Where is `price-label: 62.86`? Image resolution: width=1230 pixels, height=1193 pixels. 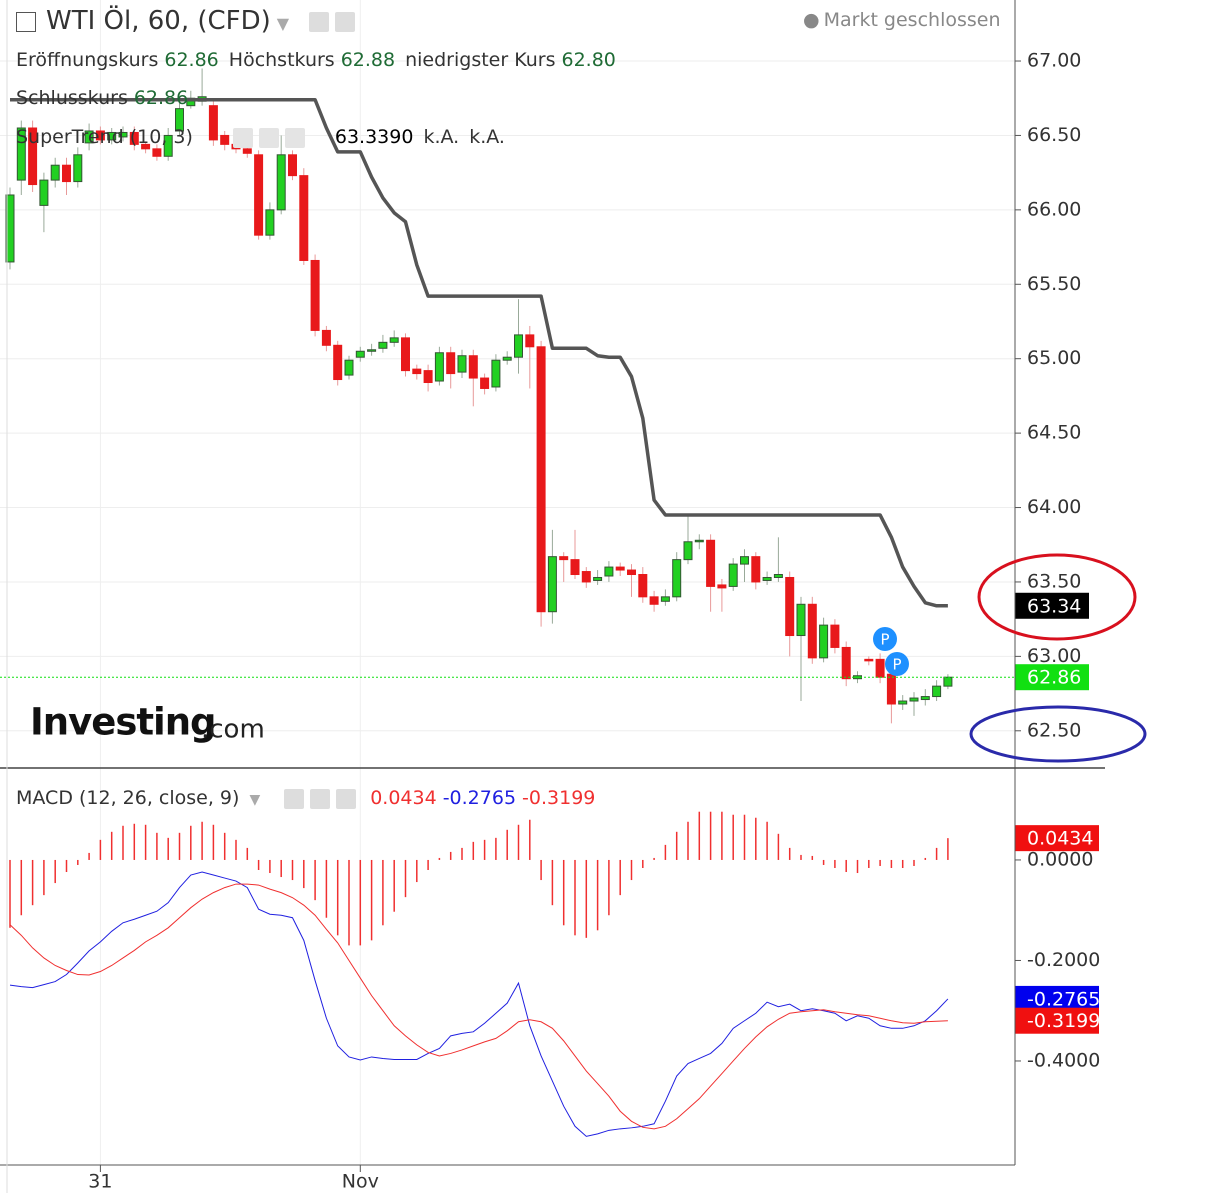 price-label: 62.86 is located at coordinates (1054, 678).